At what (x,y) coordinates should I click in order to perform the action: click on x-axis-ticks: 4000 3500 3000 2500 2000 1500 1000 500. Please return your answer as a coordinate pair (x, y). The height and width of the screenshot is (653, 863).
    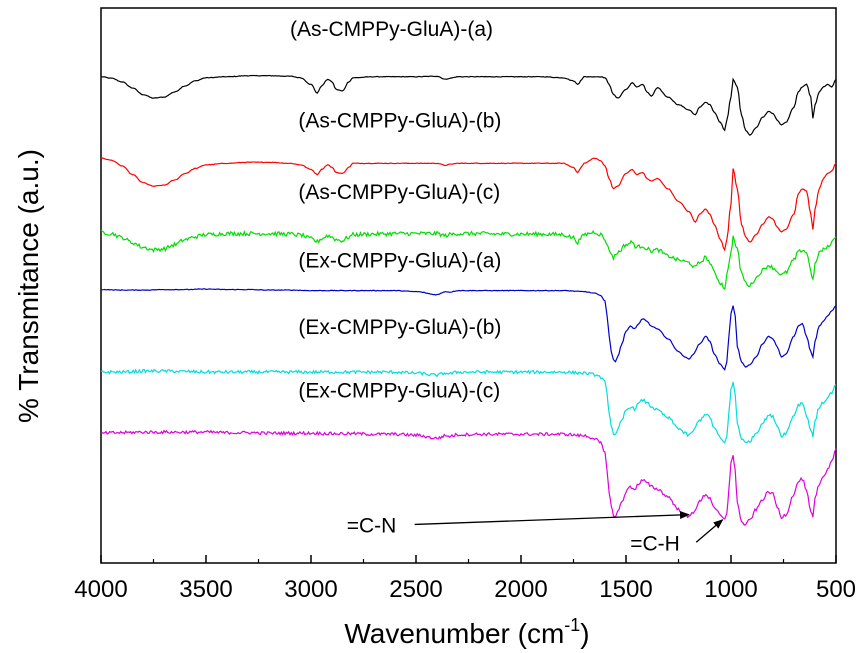
    Looking at the image, I should click on (465, 579).